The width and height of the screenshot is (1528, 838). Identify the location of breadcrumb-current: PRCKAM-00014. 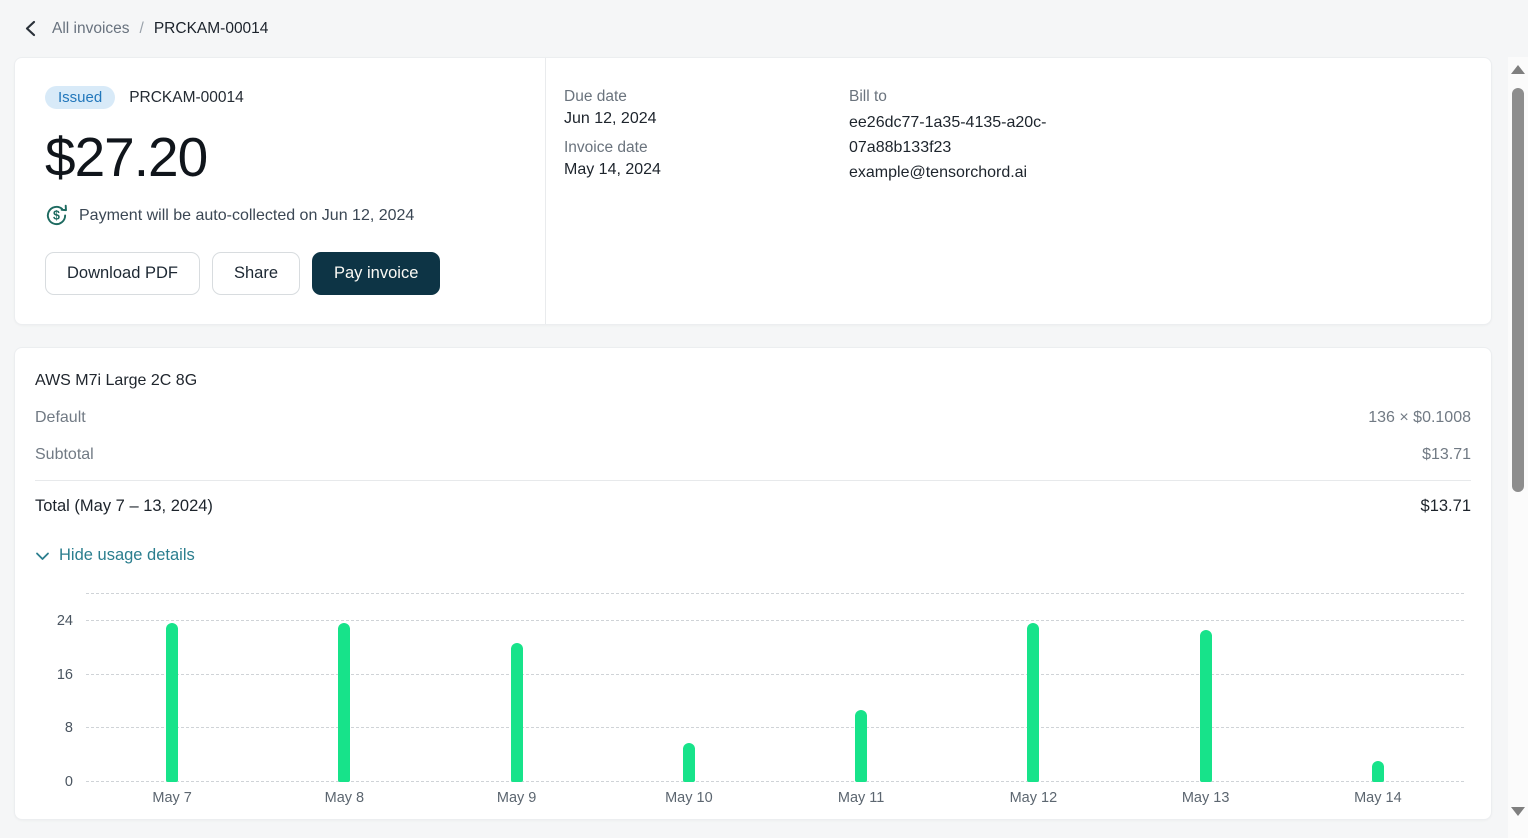
(211, 28).